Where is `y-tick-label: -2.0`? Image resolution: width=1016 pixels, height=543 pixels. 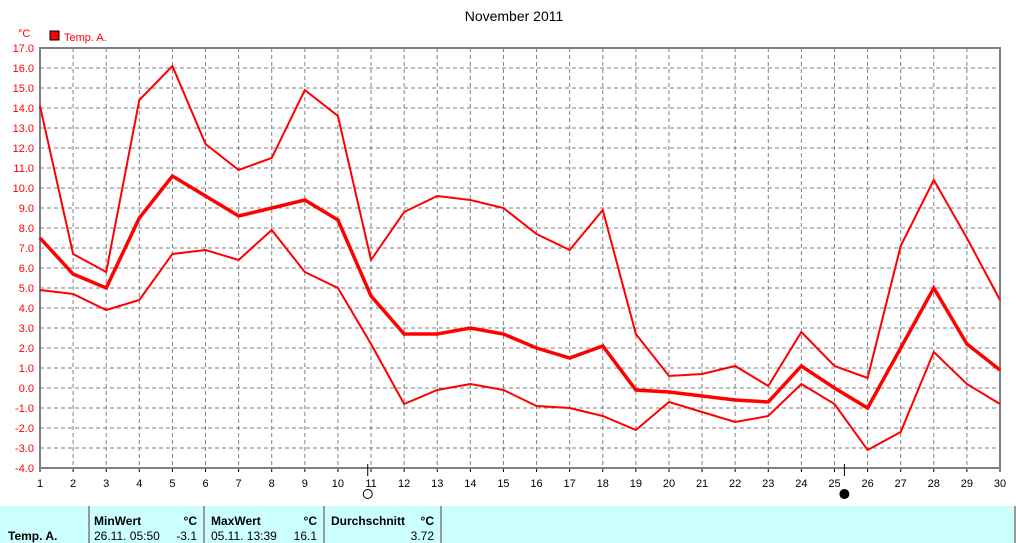
y-tick-label: -2.0 is located at coordinates (24, 429).